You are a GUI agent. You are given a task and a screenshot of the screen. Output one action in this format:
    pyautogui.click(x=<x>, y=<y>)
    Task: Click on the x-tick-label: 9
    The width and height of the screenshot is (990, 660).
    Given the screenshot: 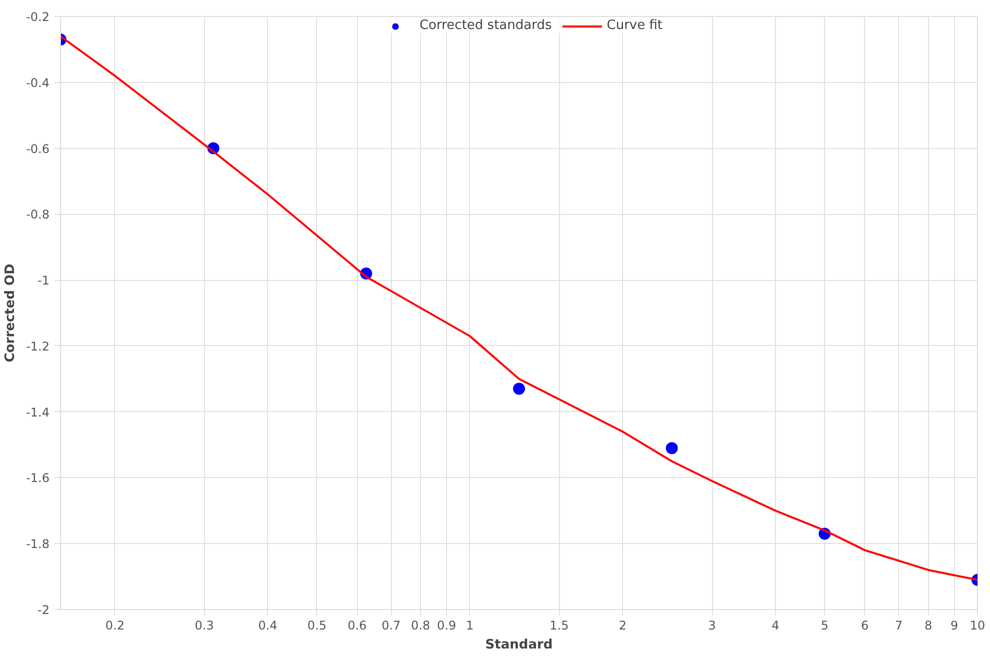 What is the action you would take?
    pyautogui.click(x=954, y=625)
    